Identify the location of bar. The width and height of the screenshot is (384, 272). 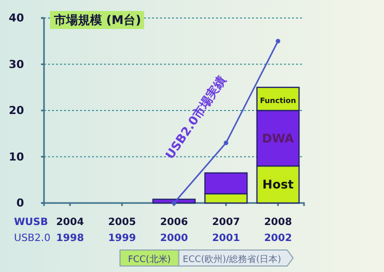
(174, 201).